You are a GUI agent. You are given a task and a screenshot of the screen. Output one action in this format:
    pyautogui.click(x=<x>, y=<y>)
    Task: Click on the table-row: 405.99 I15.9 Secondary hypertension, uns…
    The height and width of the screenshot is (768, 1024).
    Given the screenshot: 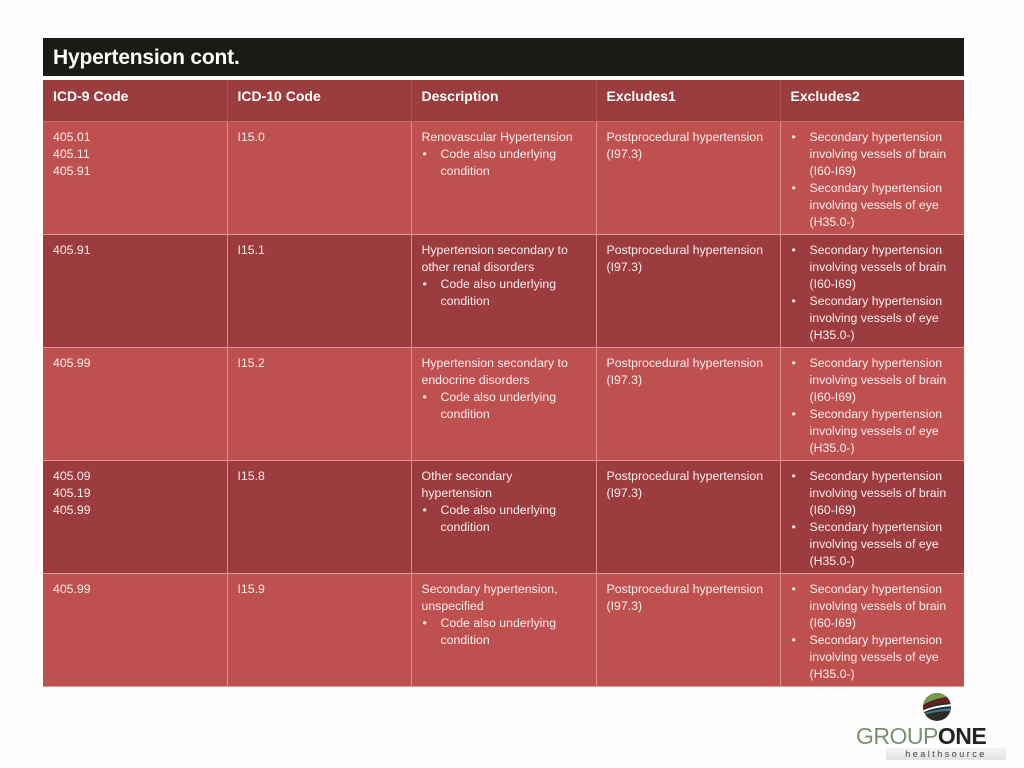 What is the action you would take?
    pyautogui.click(x=503, y=630)
    